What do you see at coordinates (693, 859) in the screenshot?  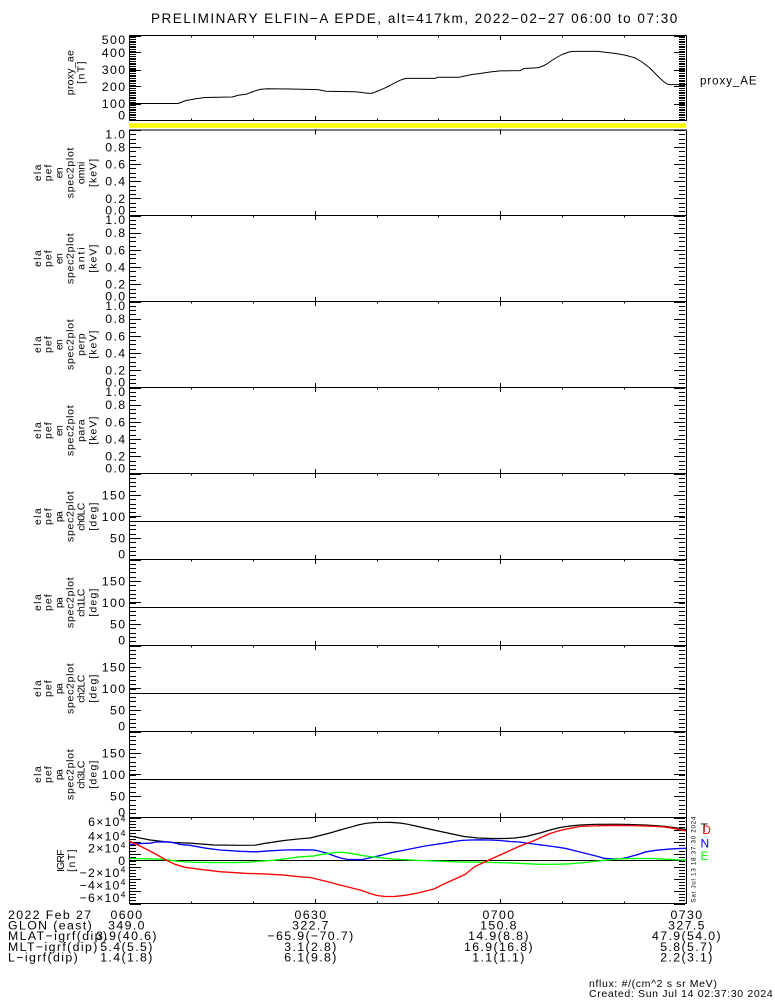 I see `svg-text: Sat Jul 13 18:37:30 2024` at bounding box center [693, 859].